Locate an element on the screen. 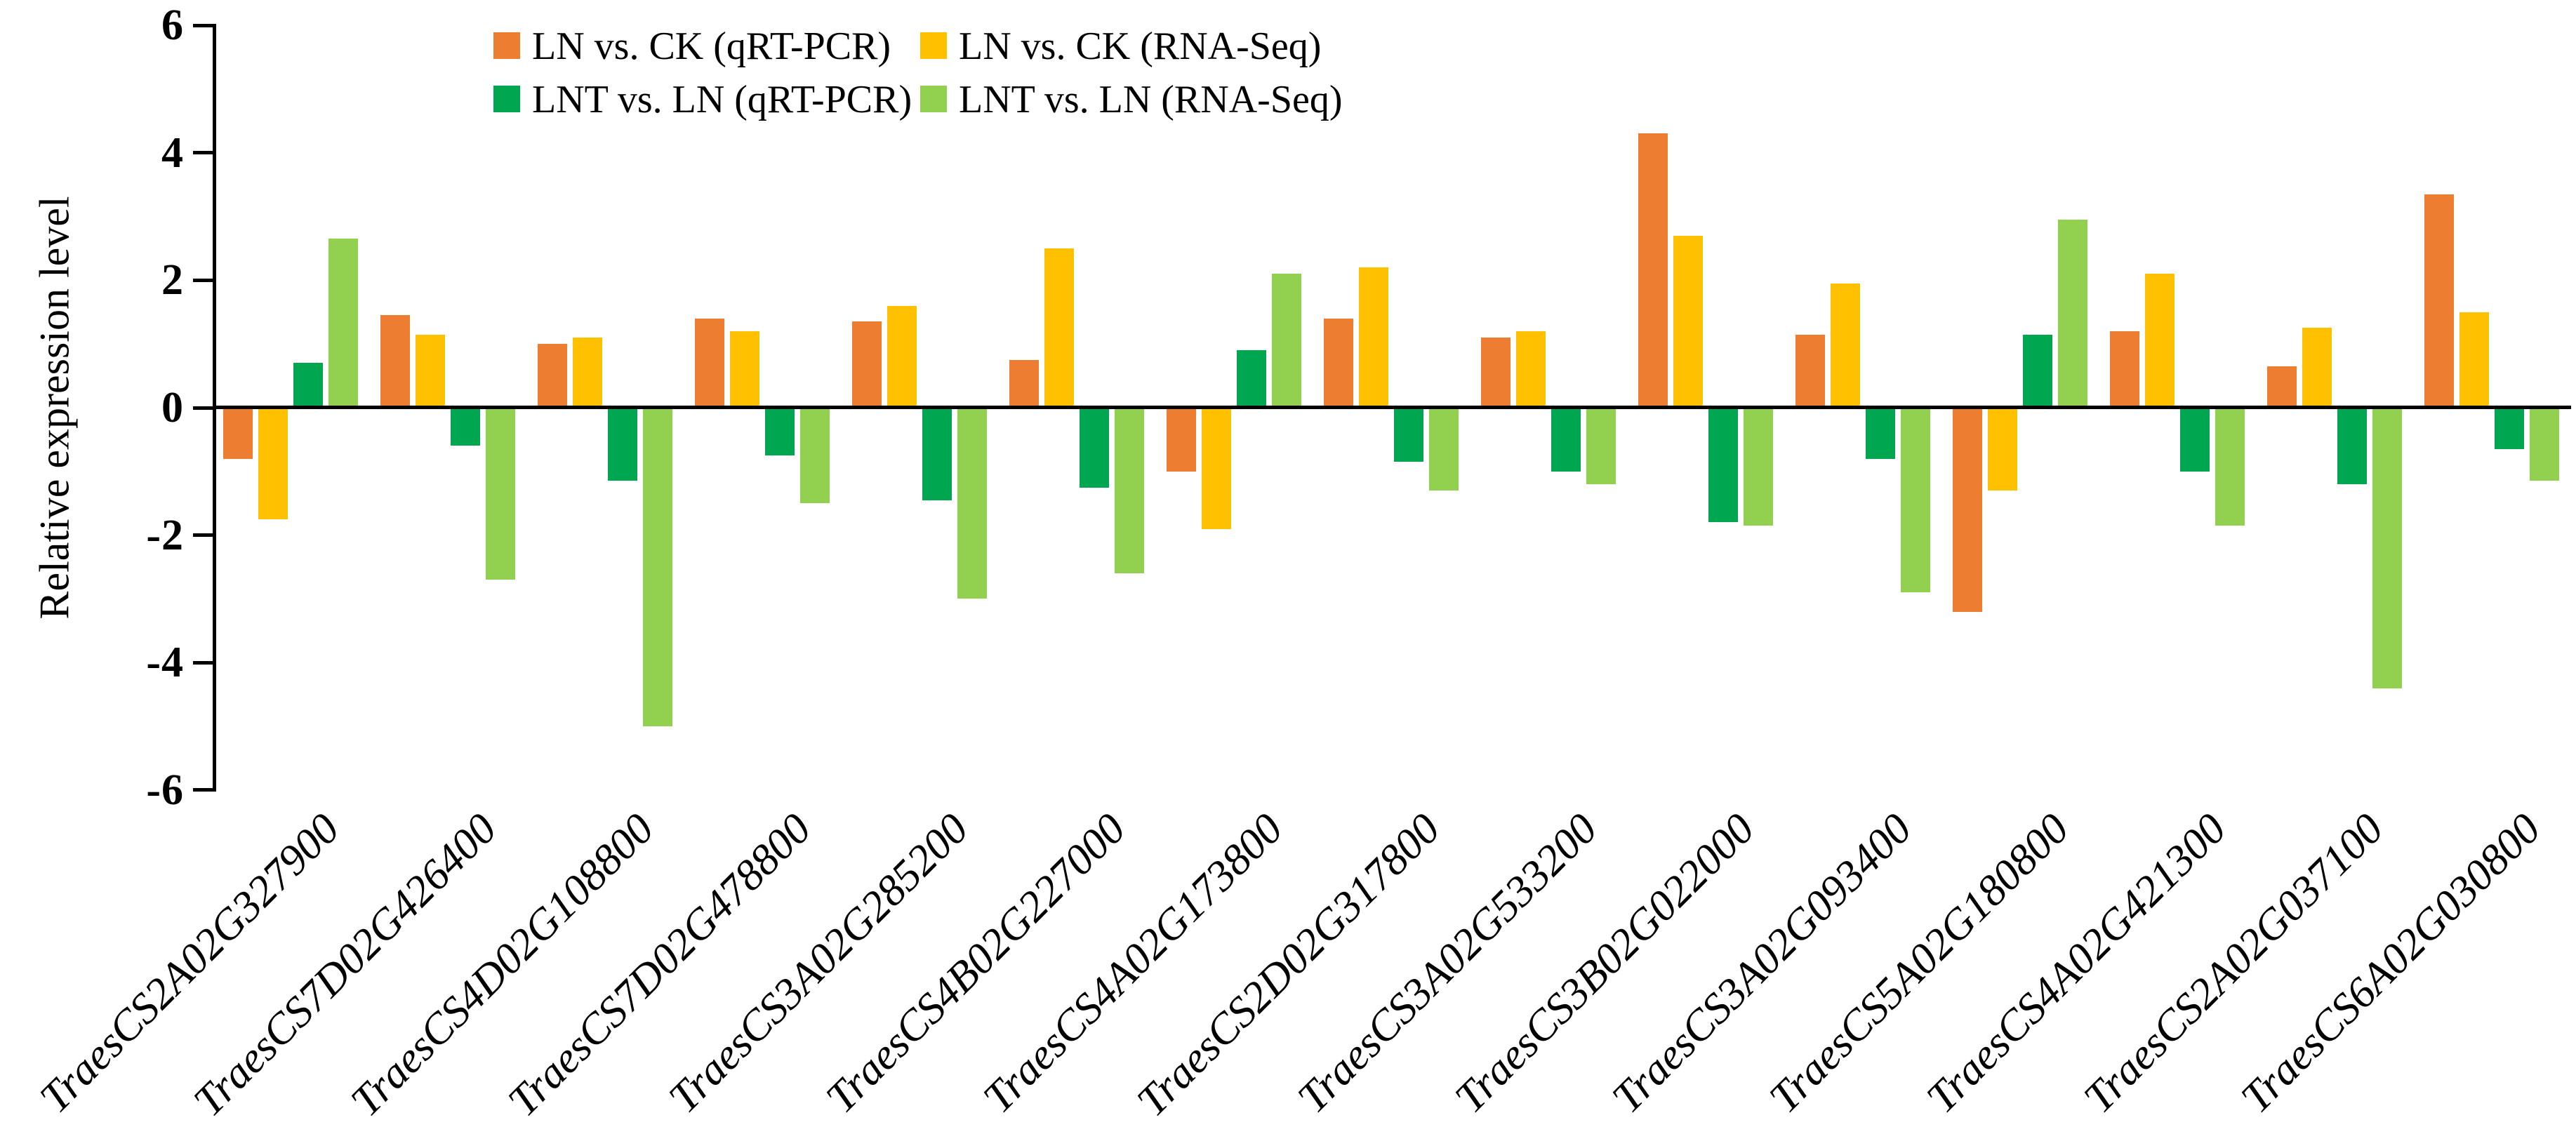 This screenshot has width=2576, height=1127. bar-TraesCS7D02G426400-s1 is located at coordinates (431, 371).